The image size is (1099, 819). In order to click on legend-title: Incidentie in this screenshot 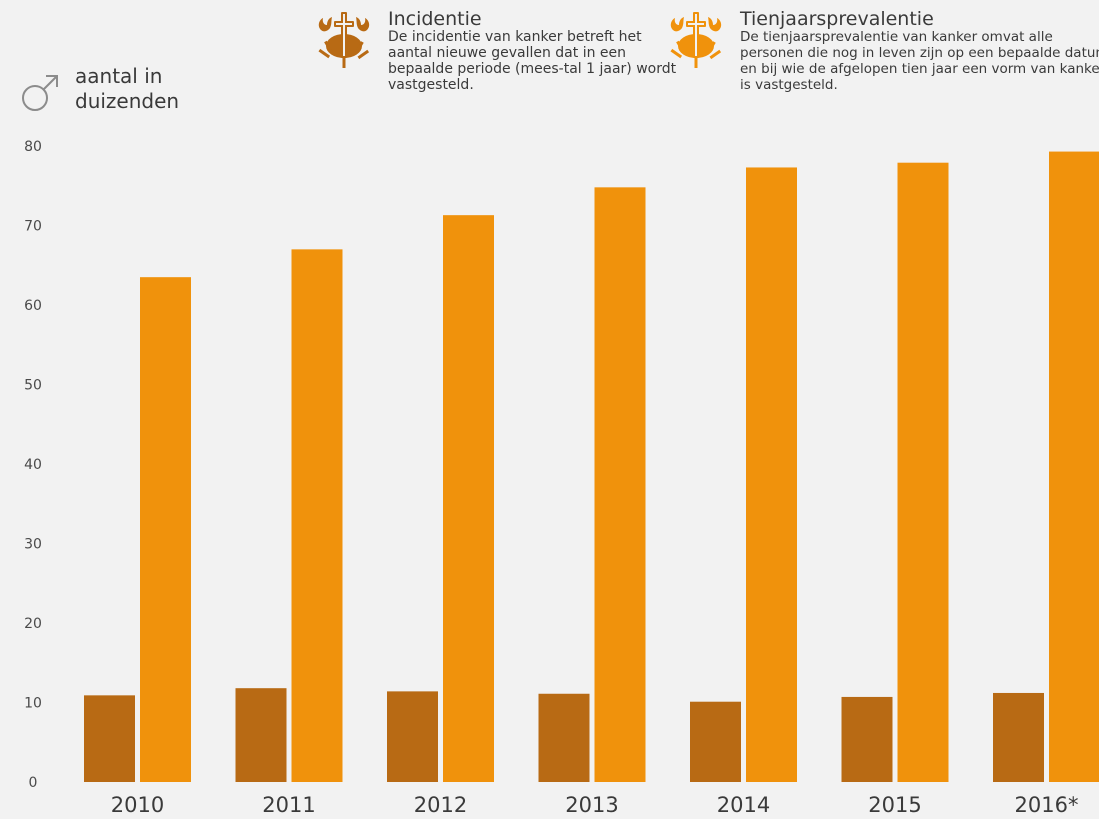, I will do `click(435, 19)`.